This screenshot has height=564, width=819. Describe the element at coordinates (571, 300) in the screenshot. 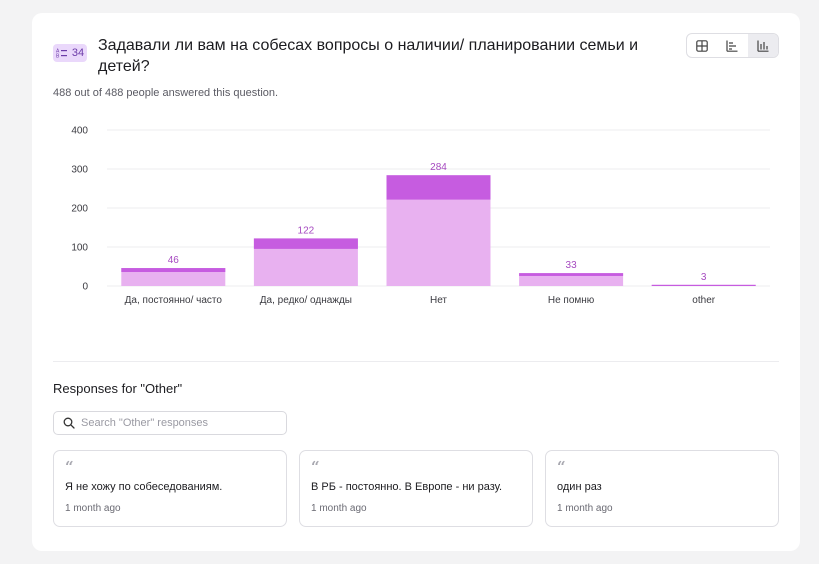

I see `x-tick-label: Не помню` at that location.